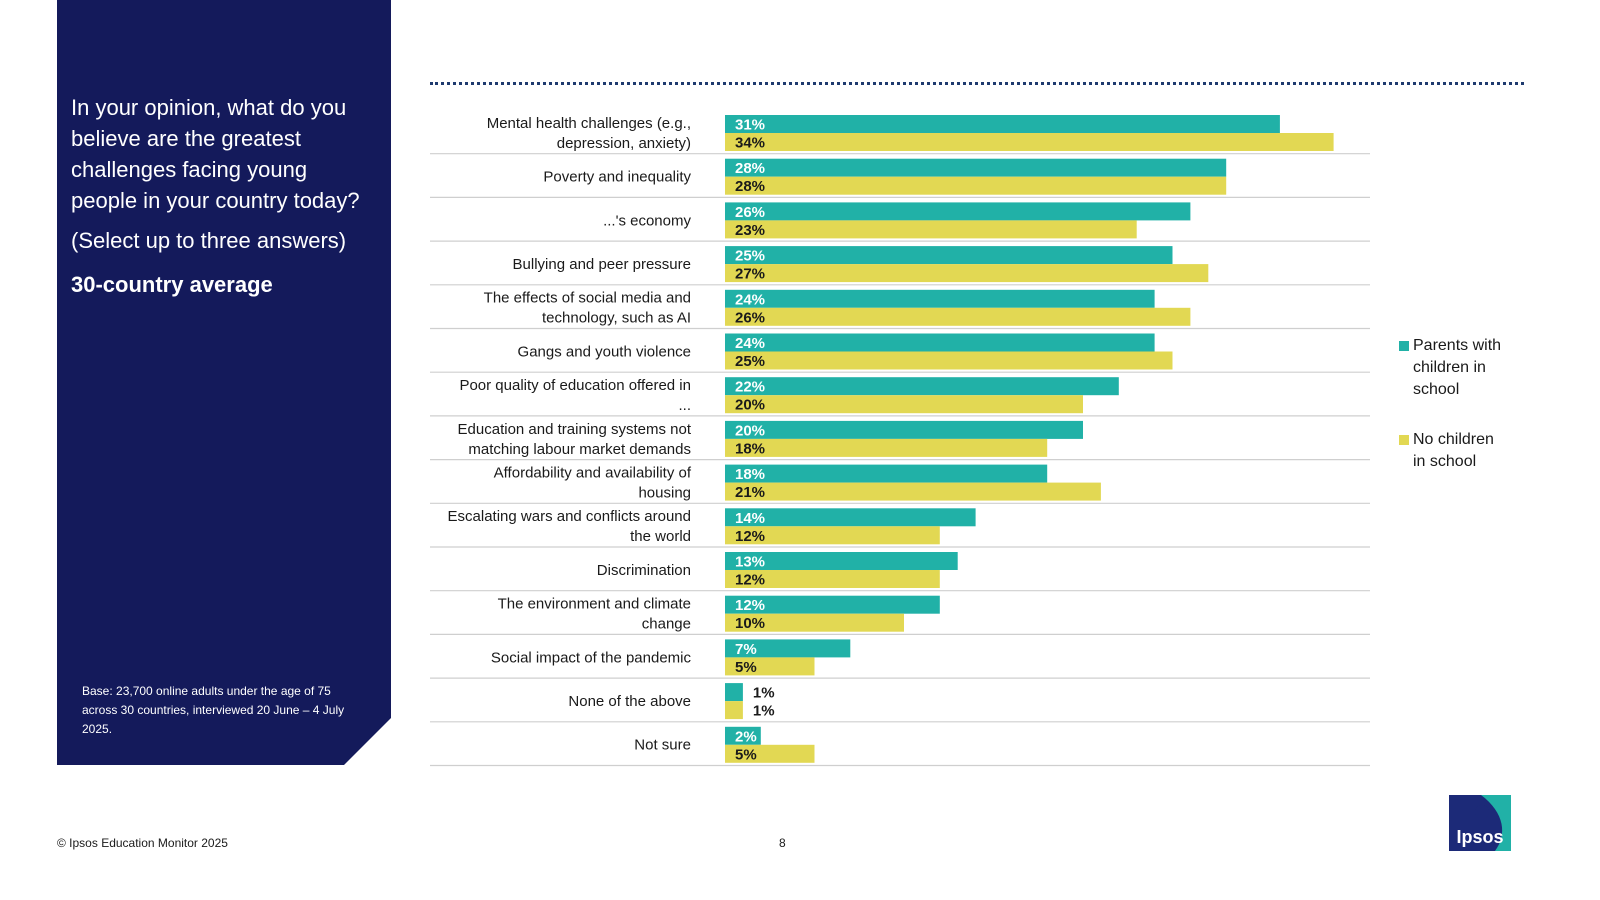 The height and width of the screenshot is (900, 1600). I want to click on legend-label-line: No children, so click(1453, 439).